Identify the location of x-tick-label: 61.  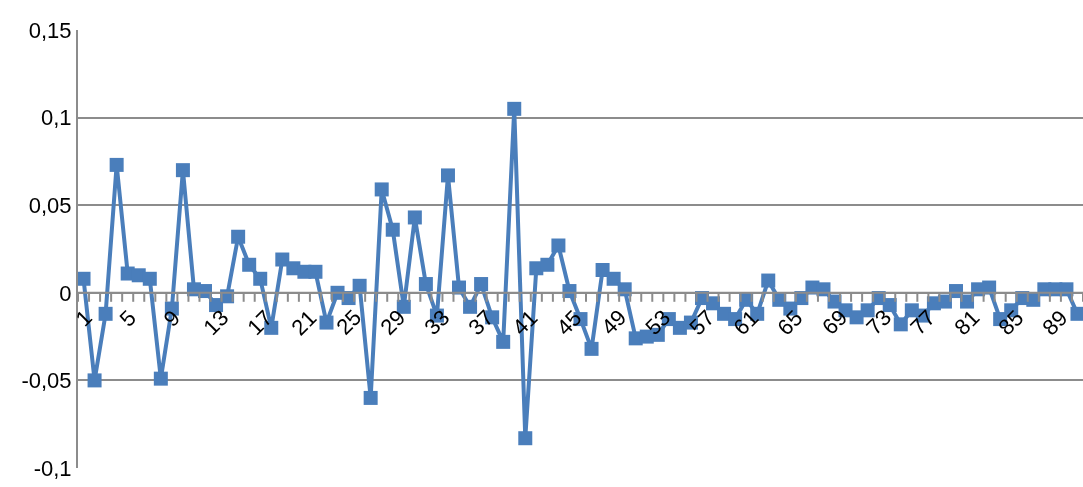
(746, 323).